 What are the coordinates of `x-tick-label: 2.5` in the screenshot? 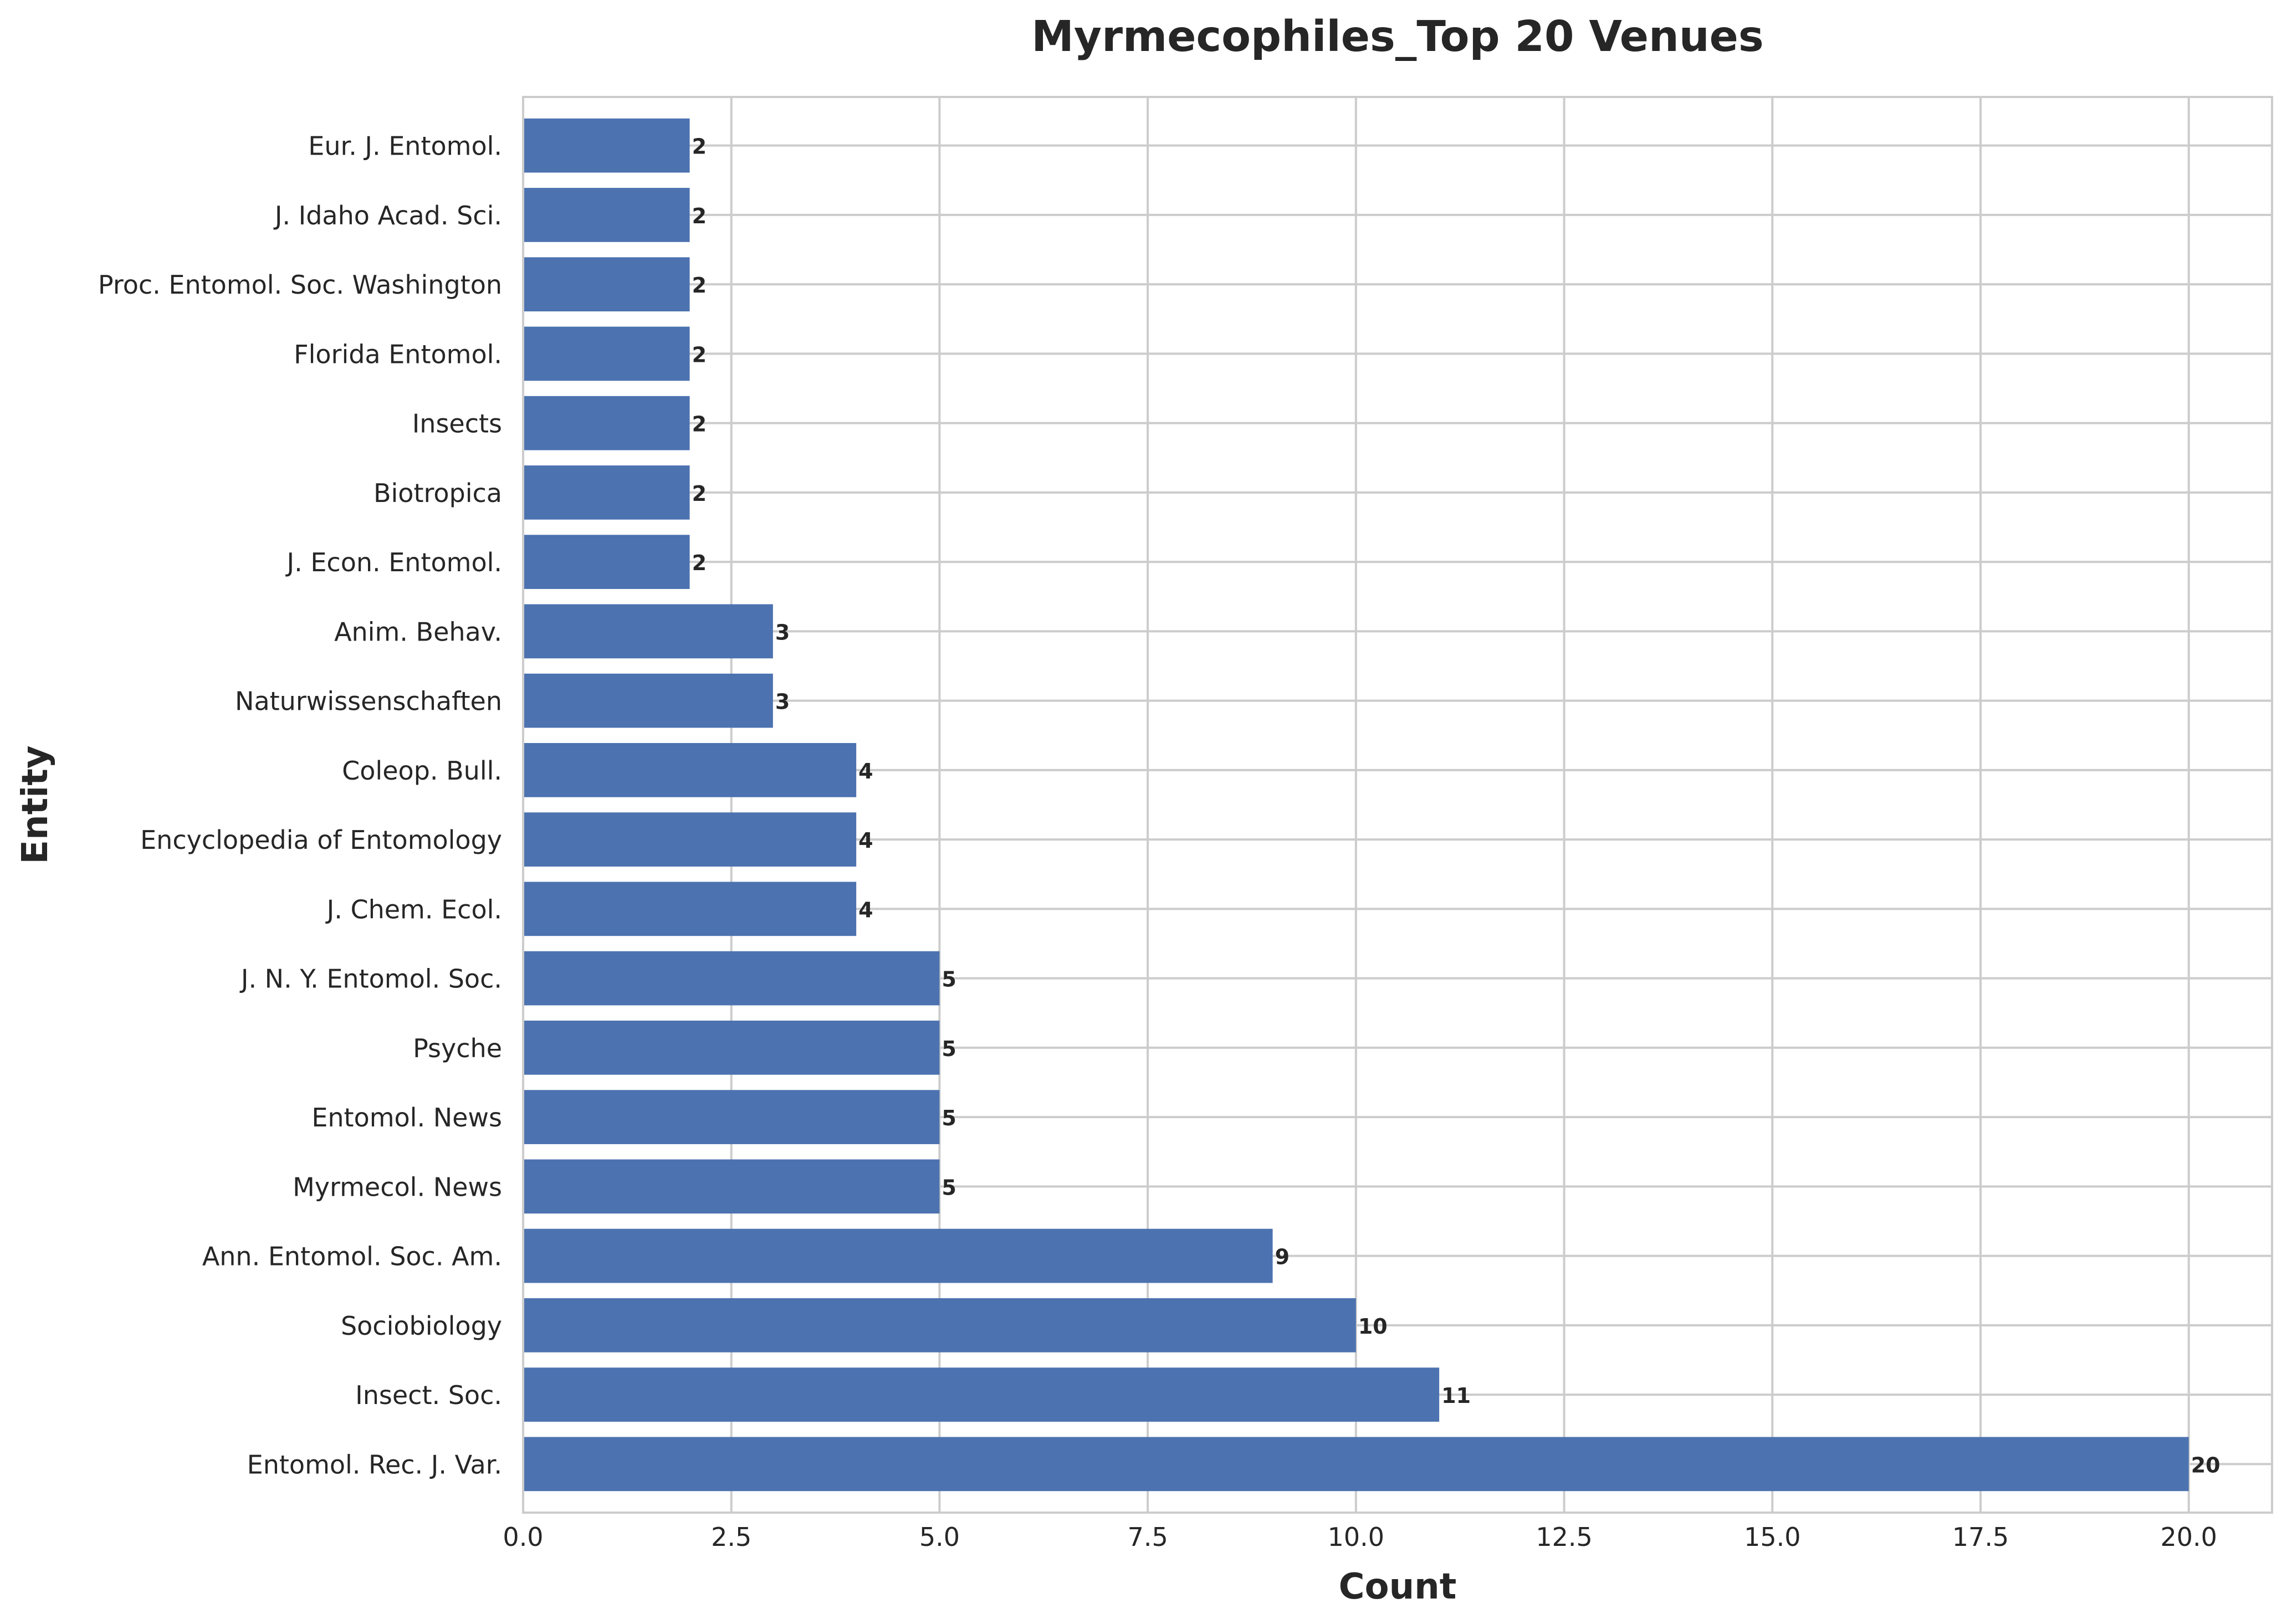 It's located at (731, 1537).